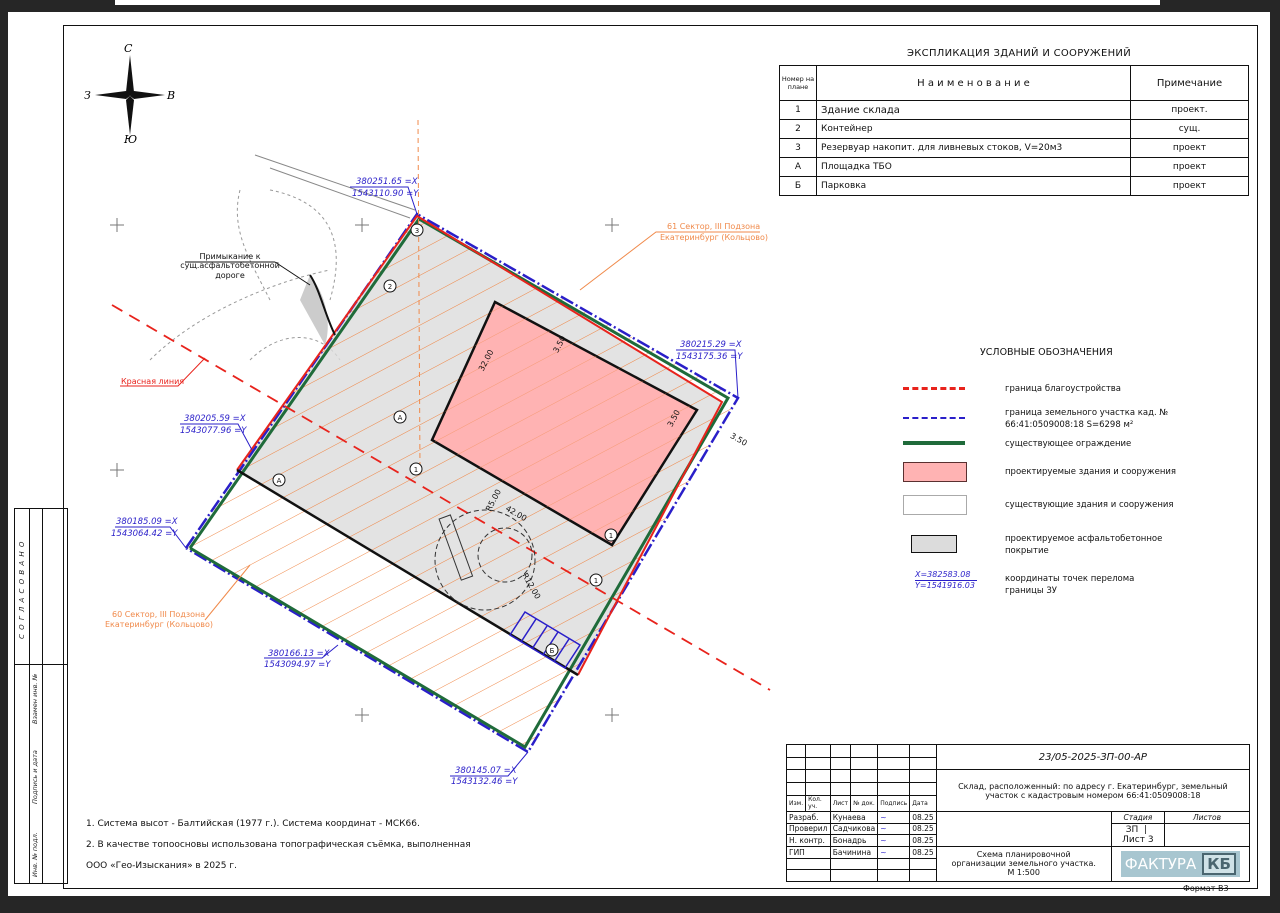 The image size is (1280, 913). What do you see at coordinates (1014, 186) in the screenshot?
I see `table-row: Б Парковка проект` at bounding box center [1014, 186].